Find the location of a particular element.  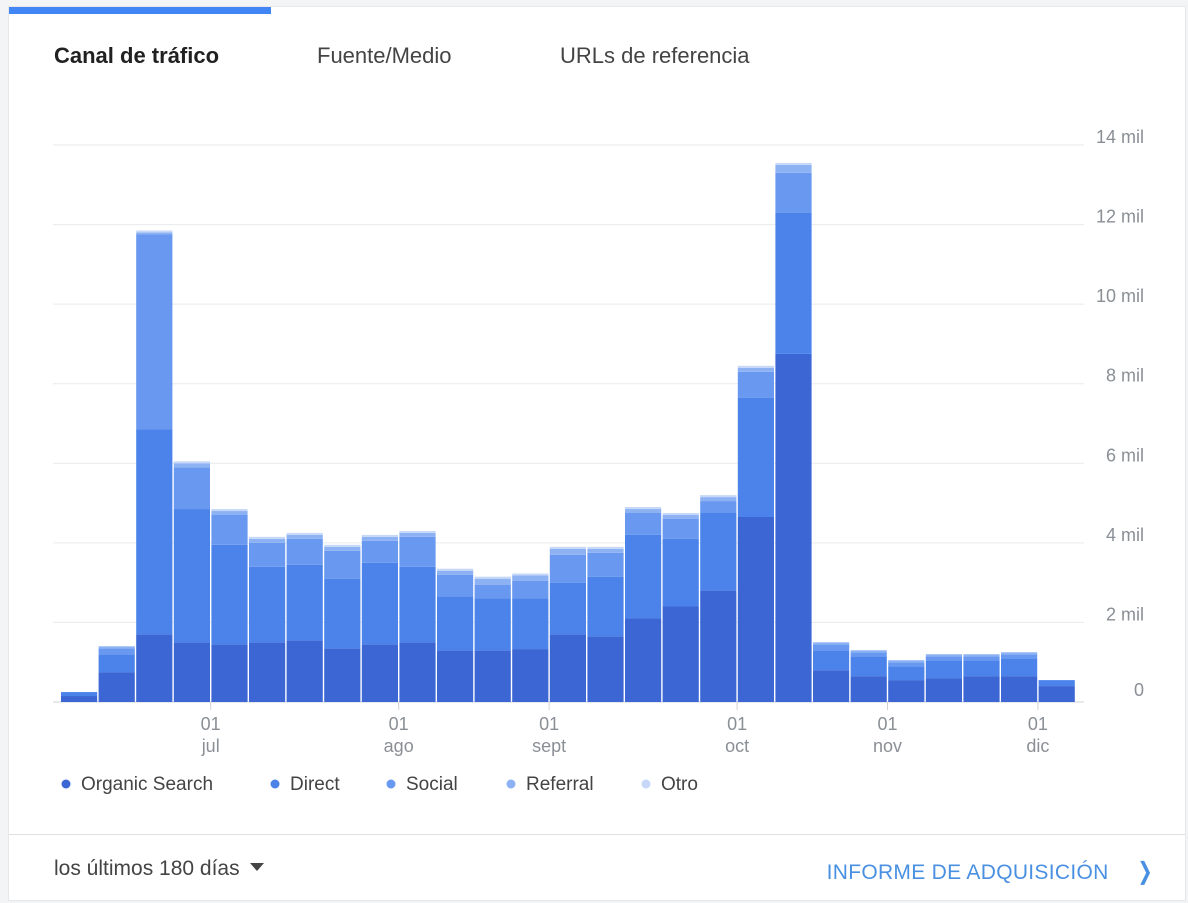

x-tick-month: ago is located at coordinates (399, 746).